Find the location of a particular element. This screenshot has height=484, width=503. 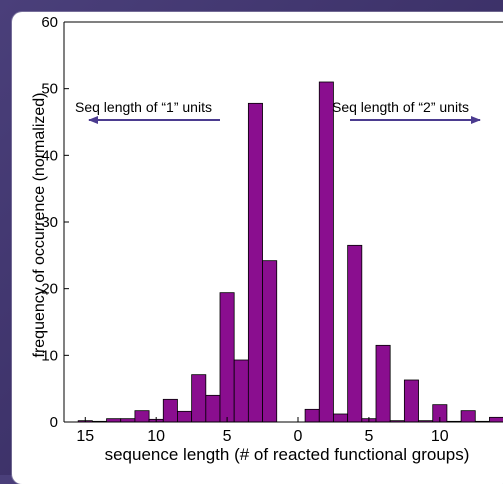

y-tick-label: 10 is located at coordinates (49, 355).